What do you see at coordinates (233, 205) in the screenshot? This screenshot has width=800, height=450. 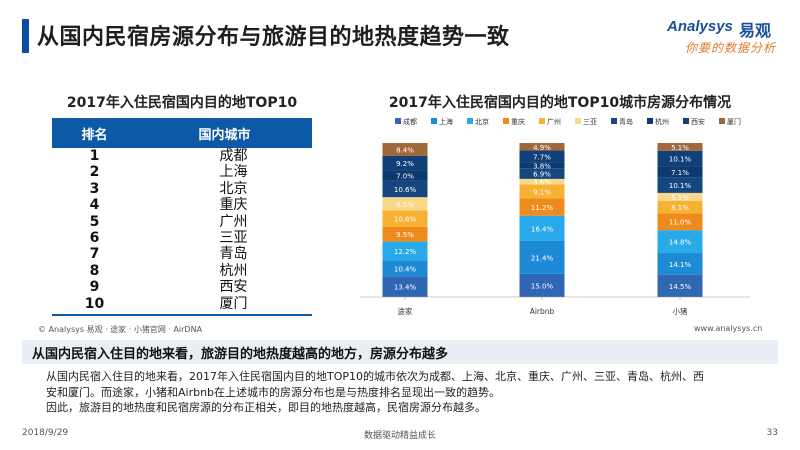 I see `city-name: 重庆` at bounding box center [233, 205].